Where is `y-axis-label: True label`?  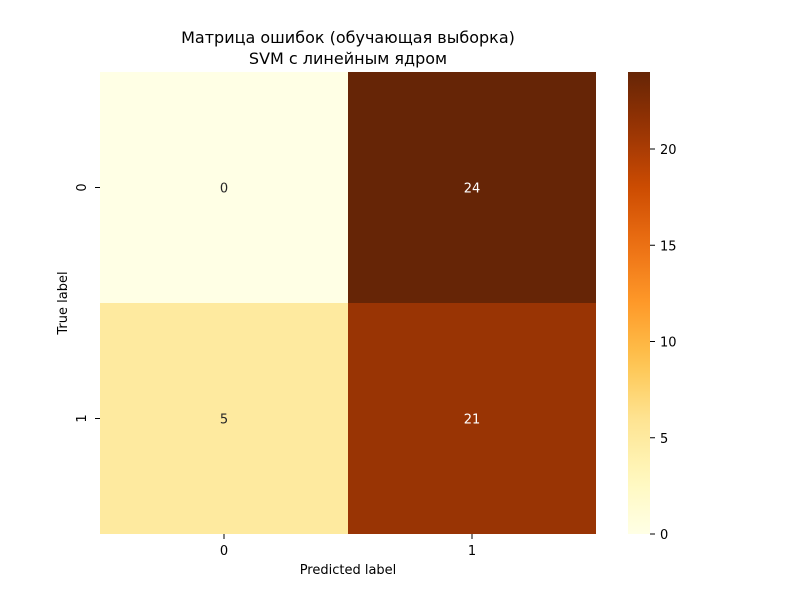 y-axis-label: True label is located at coordinates (63, 303).